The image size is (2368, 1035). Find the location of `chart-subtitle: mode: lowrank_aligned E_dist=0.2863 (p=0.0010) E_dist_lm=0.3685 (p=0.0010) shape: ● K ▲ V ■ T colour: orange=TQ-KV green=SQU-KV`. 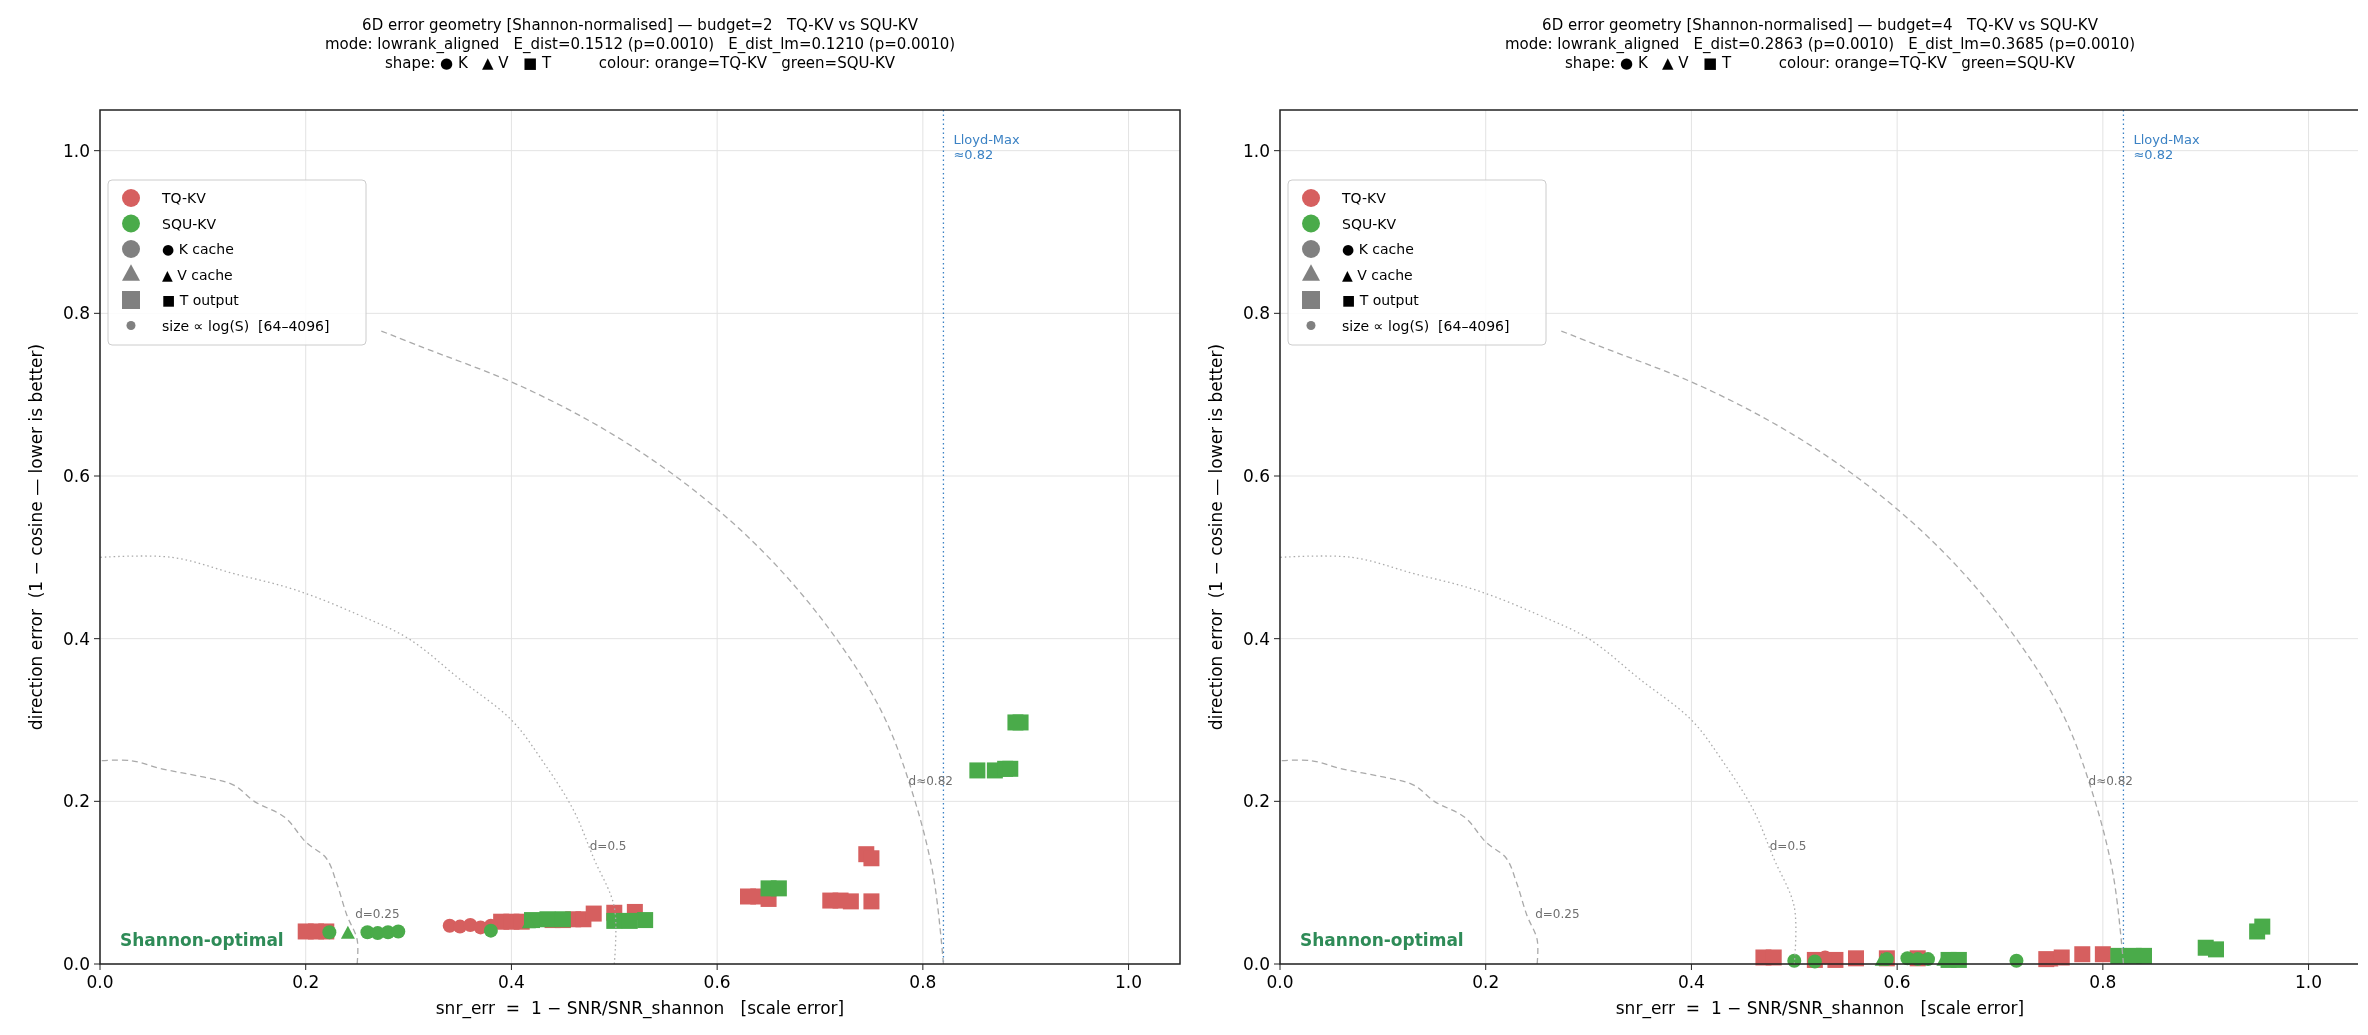

chart-subtitle: mode: lowrank_aligned E_dist=0.2863 (p=0.0010) E_dist_lm=0.3685 (p=0.0010) shape: ● K ▲ V ■ T colour: orange=TQ-KV green=SQU-KV is located at coordinates (1820, 53).